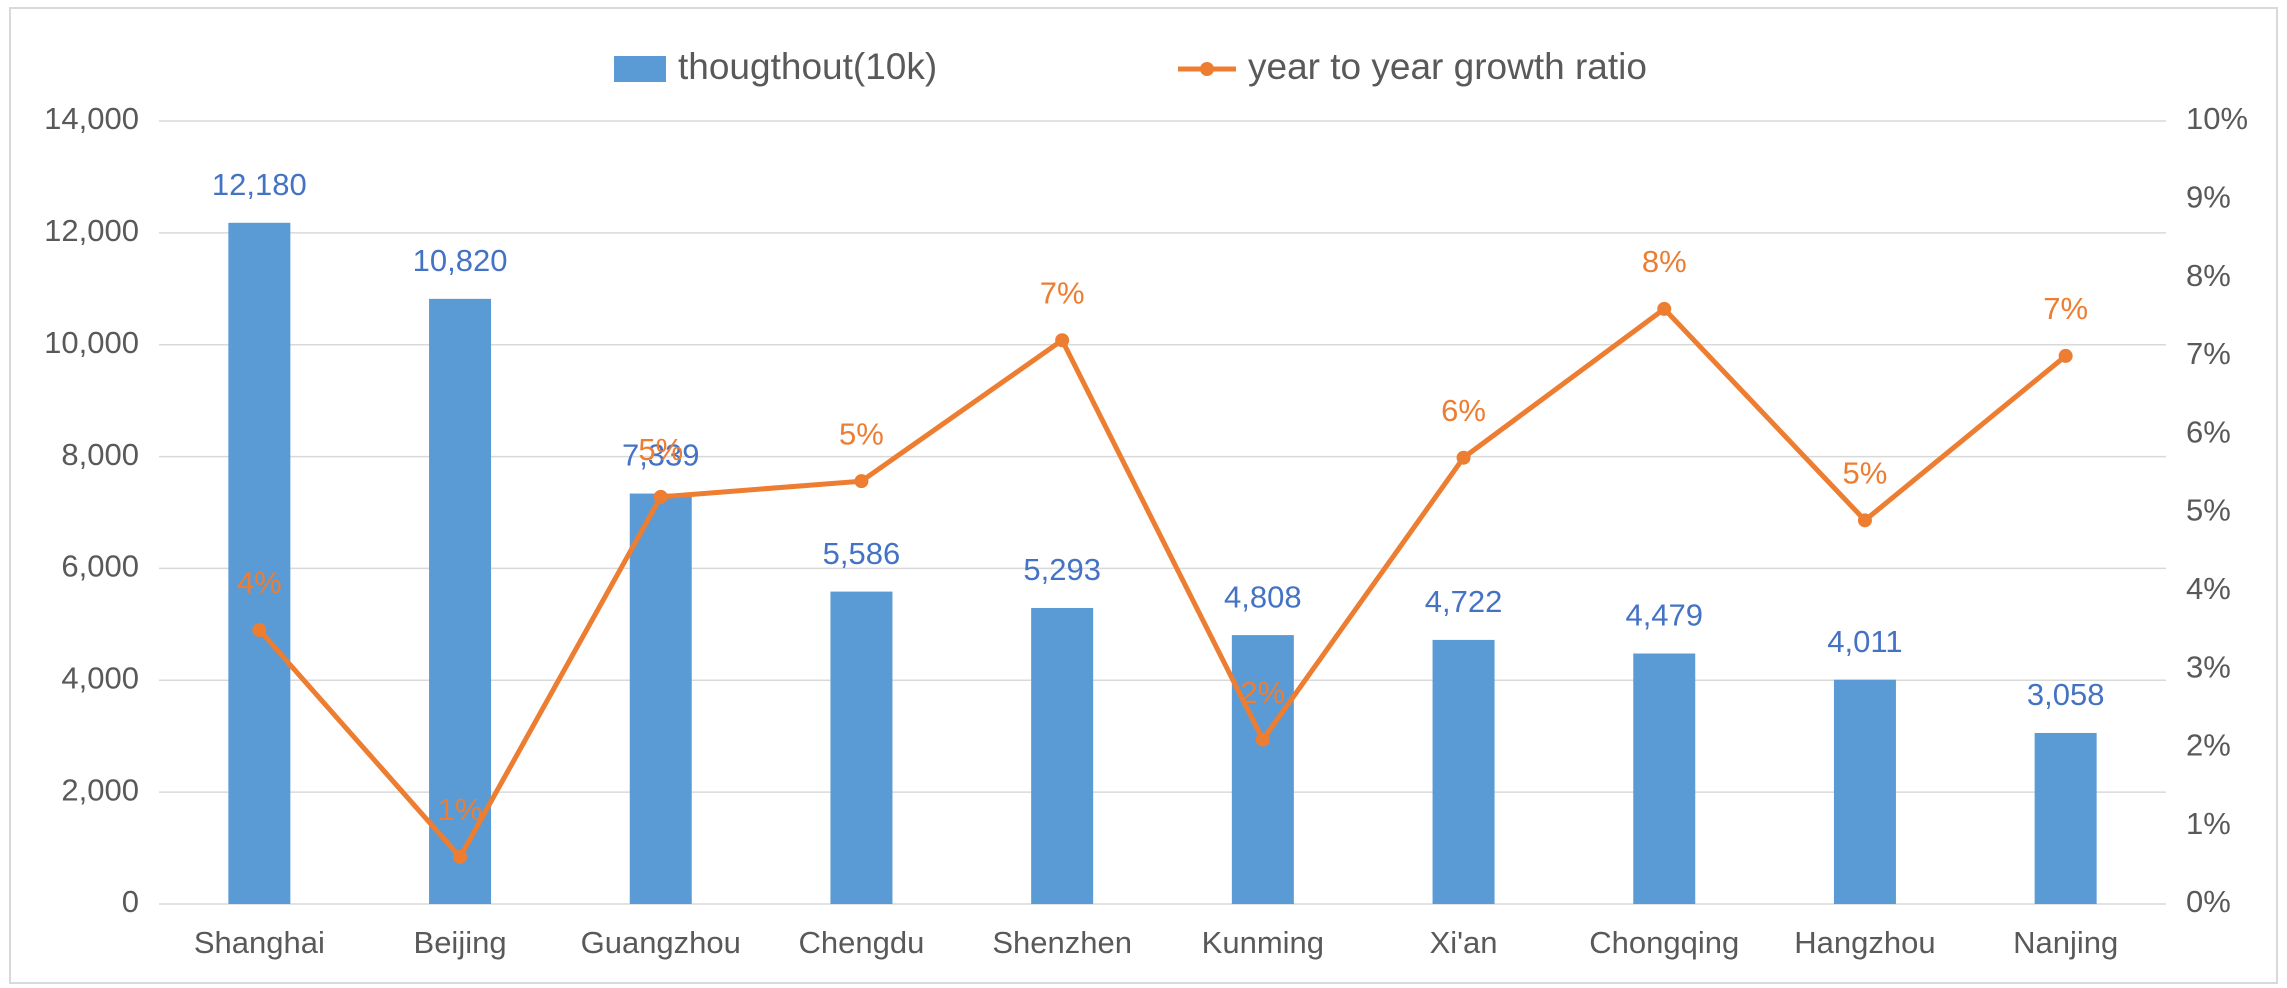  I want to click on bar-value-label: 4,479, so click(1664, 615).